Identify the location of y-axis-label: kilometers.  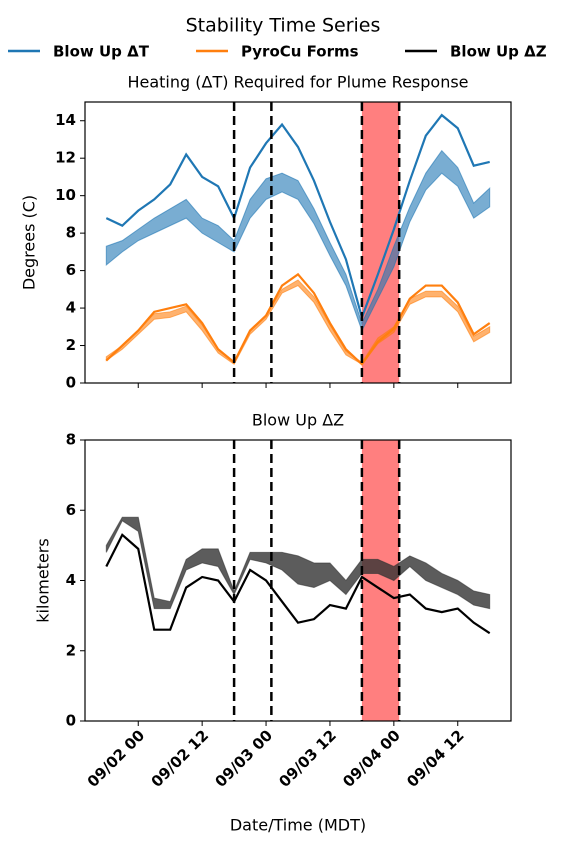
(43, 580).